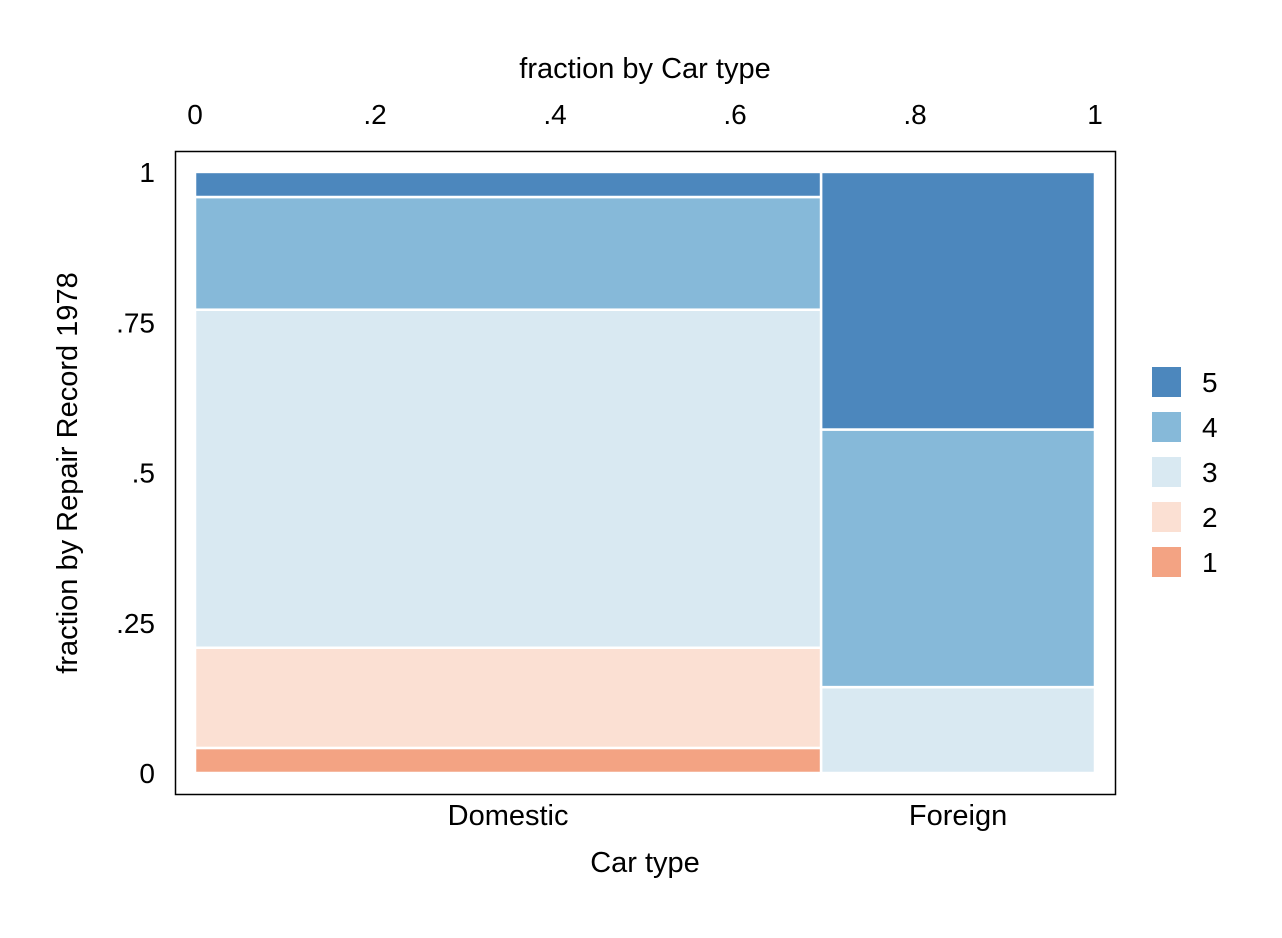  I want to click on left-tick-label: 1, so click(147, 172).